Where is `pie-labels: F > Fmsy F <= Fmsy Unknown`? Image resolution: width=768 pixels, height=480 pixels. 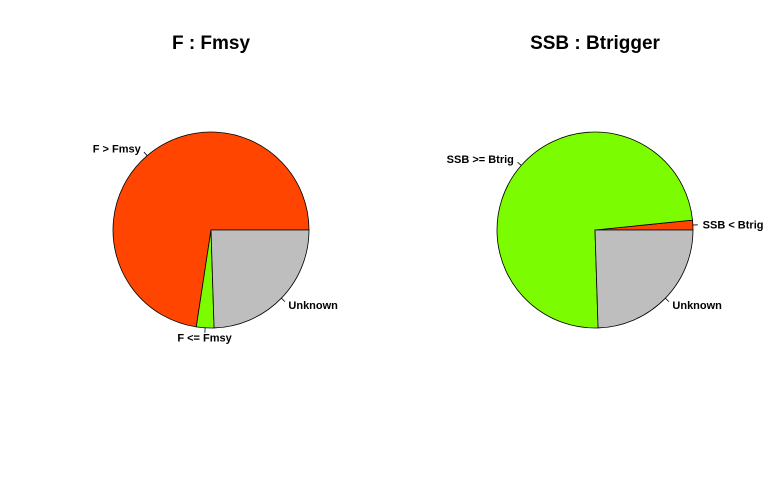 pie-labels: F > Fmsy F <= Fmsy Unknown is located at coordinates (215, 243).